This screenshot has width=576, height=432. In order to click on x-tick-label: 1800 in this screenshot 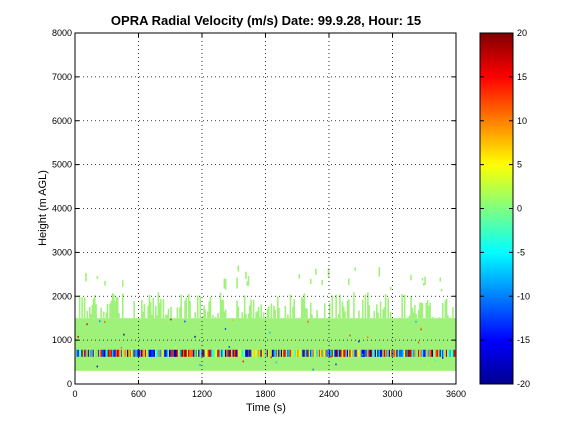, I will do `click(265, 394)`.